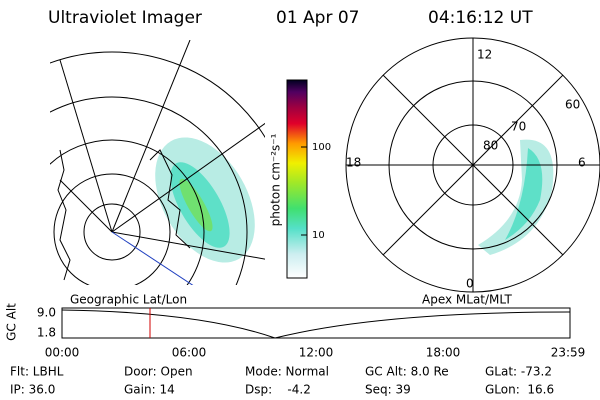  Describe the element at coordinates (189, 353) in the screenshot. I see `time-tick: 06:00` at that location.